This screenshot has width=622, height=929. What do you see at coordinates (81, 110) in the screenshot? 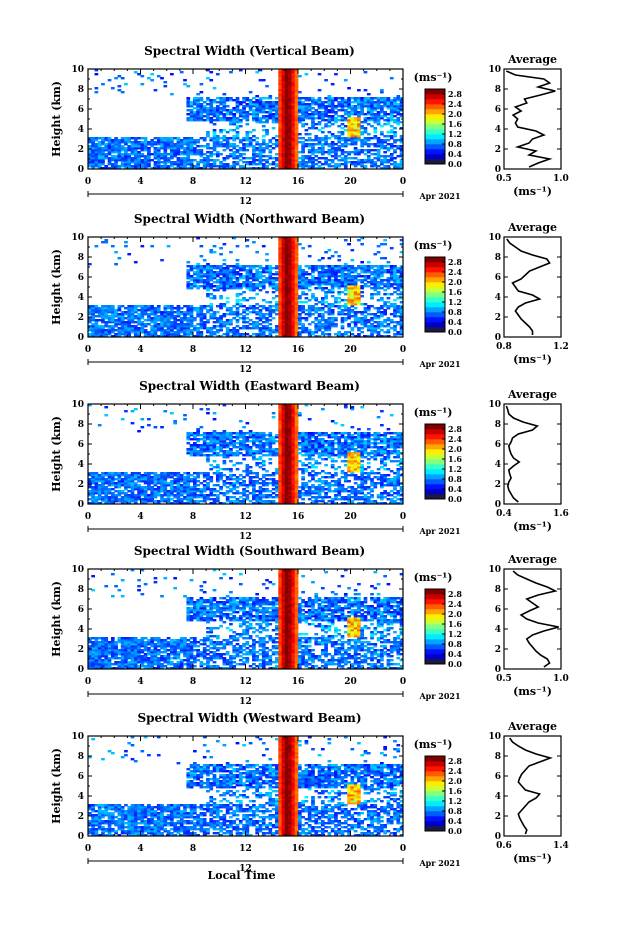
I see `y-tick-label: 6` at bounding box center [81, 110].